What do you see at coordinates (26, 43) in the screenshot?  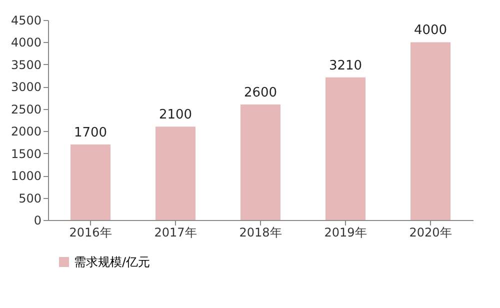 I see `y-tick-label: 4000` at bounding box center [26, 43].